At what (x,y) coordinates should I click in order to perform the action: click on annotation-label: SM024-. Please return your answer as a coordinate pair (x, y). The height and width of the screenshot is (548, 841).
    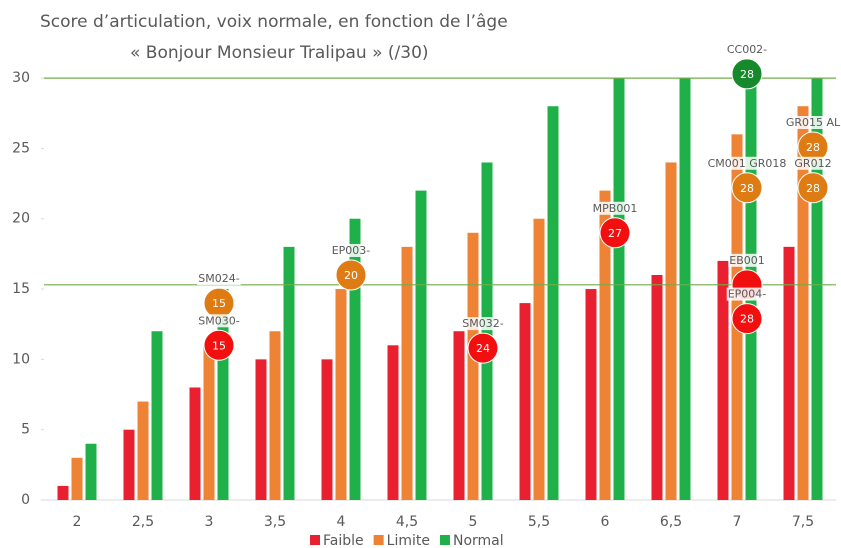
    Looking at the image, I should click on (218, 278).